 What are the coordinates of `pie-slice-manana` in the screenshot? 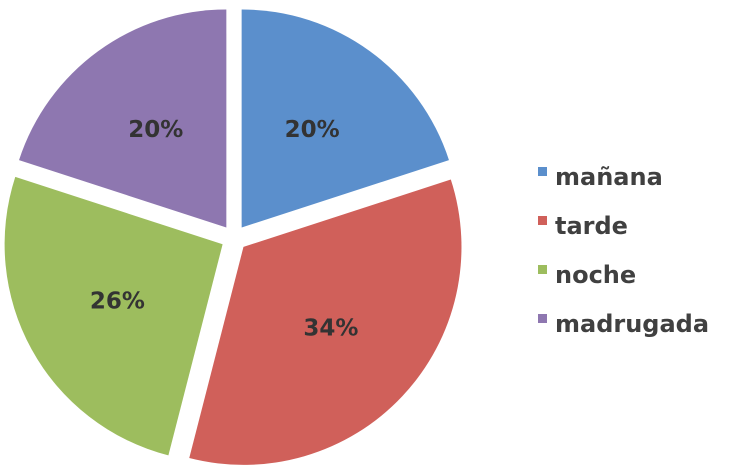 It's located at (345, 118).